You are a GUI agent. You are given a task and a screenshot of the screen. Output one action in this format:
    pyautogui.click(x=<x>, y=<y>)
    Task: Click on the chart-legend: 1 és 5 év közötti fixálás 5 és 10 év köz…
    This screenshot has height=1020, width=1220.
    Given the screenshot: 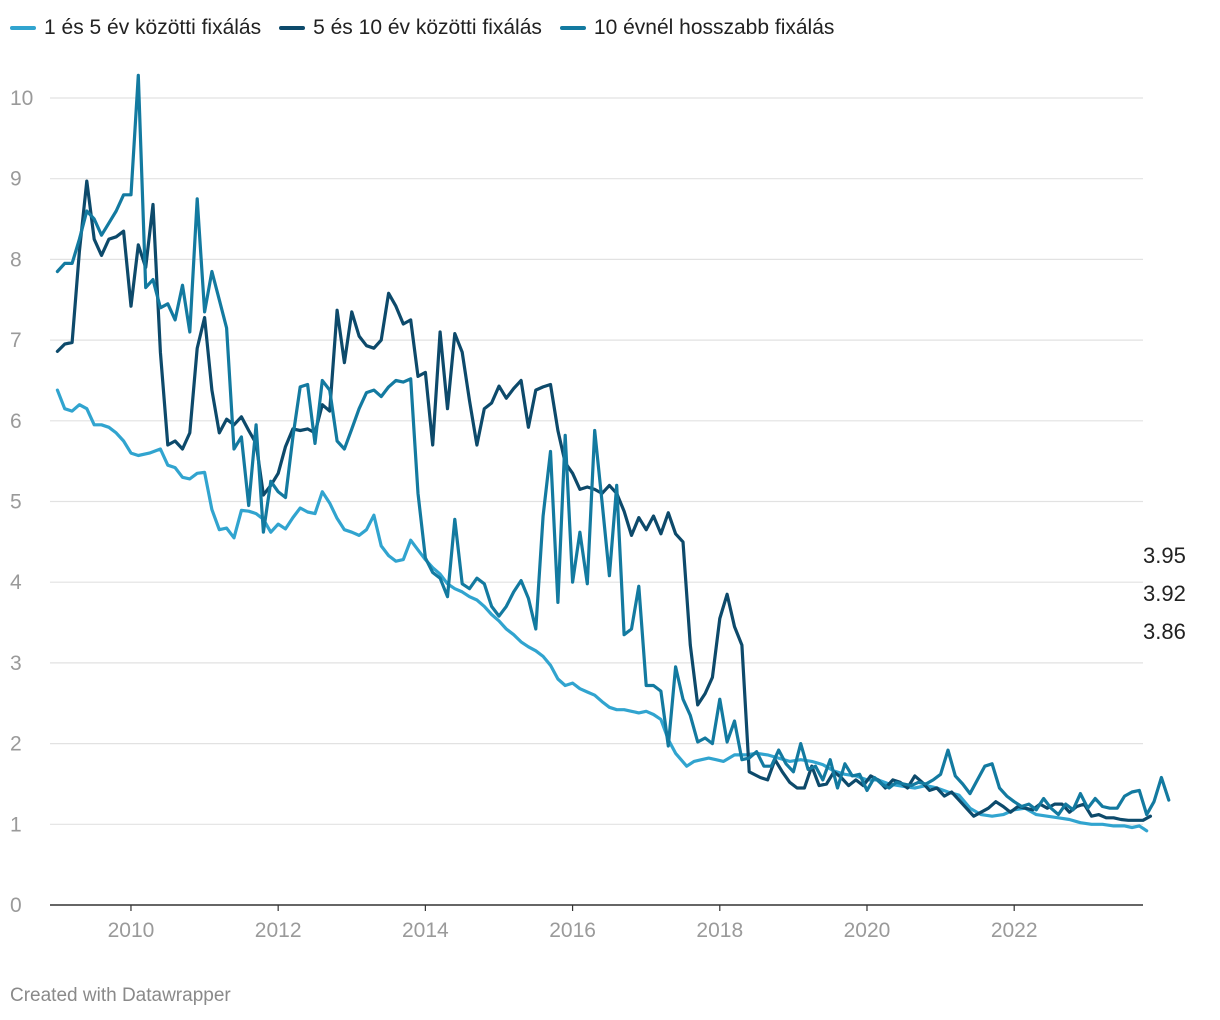 What is the action you would take?
    pyautogui.click(x=422, y=28)
    